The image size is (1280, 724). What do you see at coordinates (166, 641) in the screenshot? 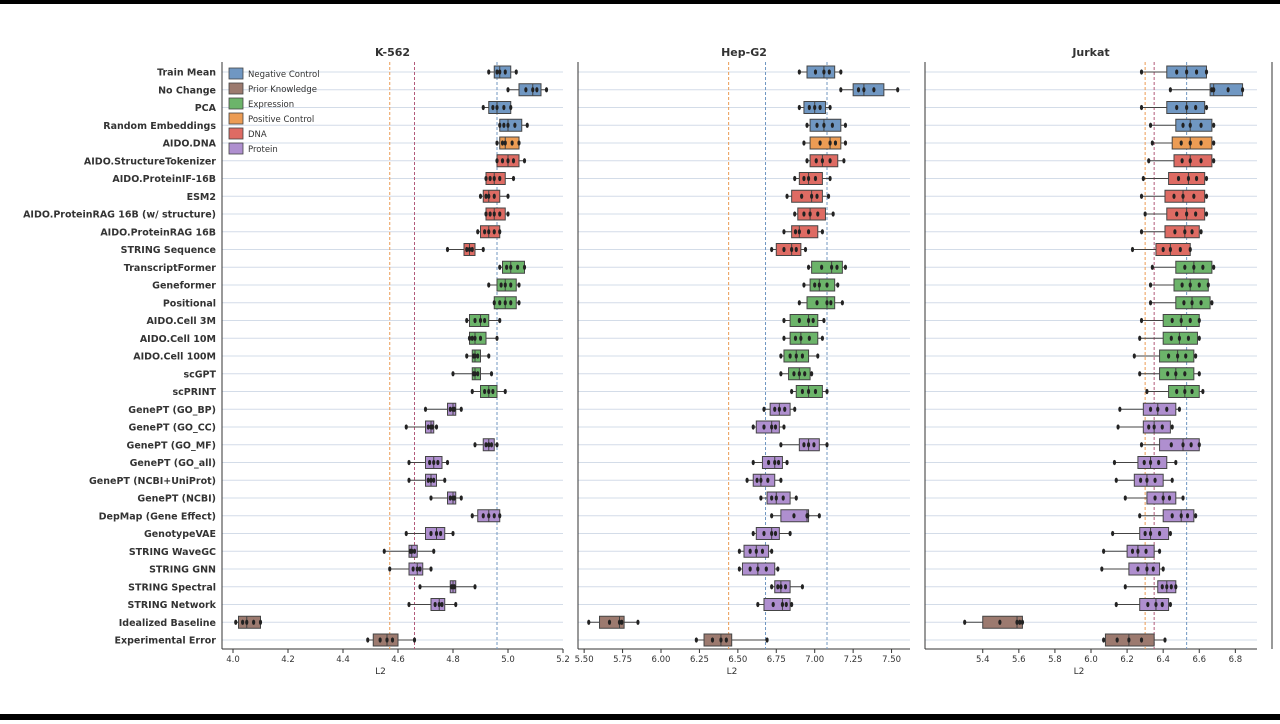
I see `category-label: Experimental Error` at bounding box center [166, 641].